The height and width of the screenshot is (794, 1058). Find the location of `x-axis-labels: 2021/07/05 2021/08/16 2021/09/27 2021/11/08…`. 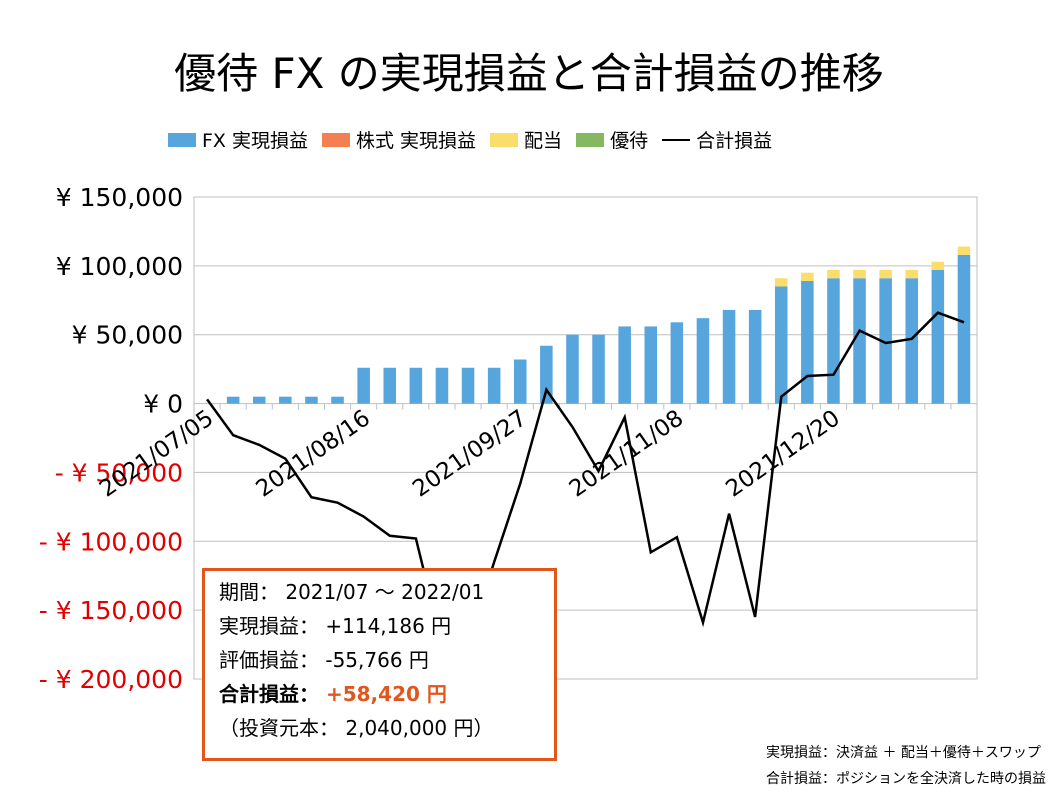

x-axis-labels: 2021/07/05 2021/08/16 2021/09/27 2021/11/08… is located at coordinates (470, 453).